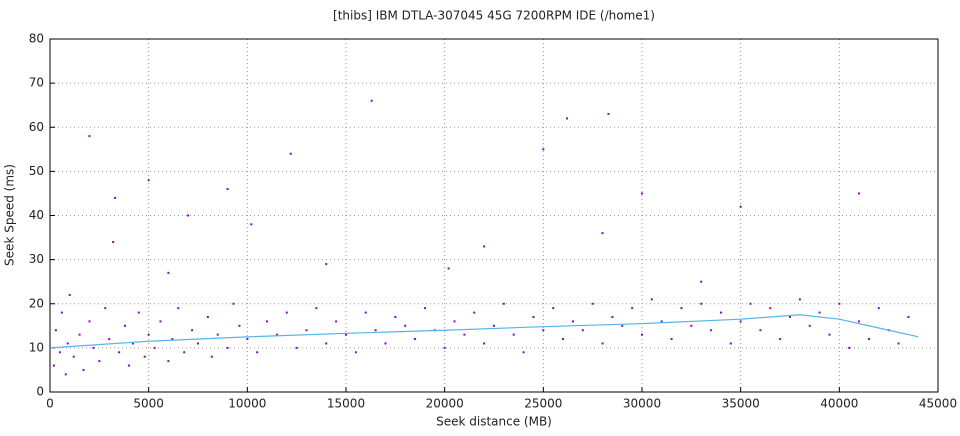 The width and height of the screenshot is (960, 436). What do you see at coordinates (839, 404) in the screenshot?
I see `x-tick-label: 40000` at bounding box center [839, 404].